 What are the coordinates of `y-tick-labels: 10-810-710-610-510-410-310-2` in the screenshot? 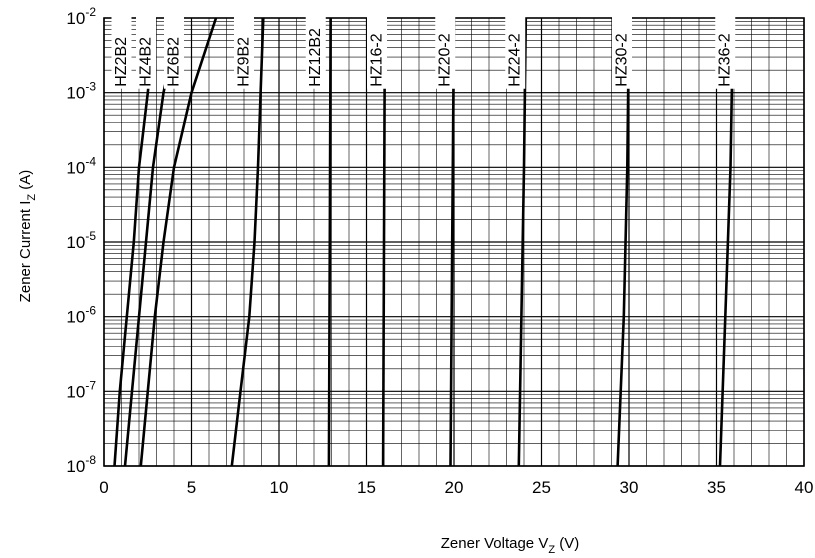 It's located at (81, 240).